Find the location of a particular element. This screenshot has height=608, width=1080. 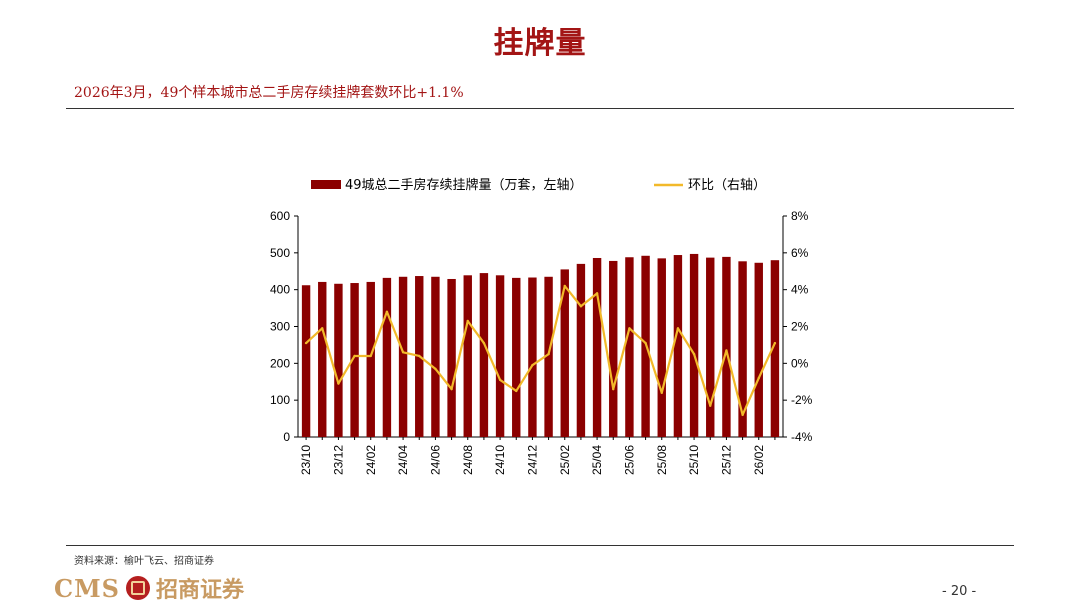

legend-bar-swatch is located at coordinates (326, 184).